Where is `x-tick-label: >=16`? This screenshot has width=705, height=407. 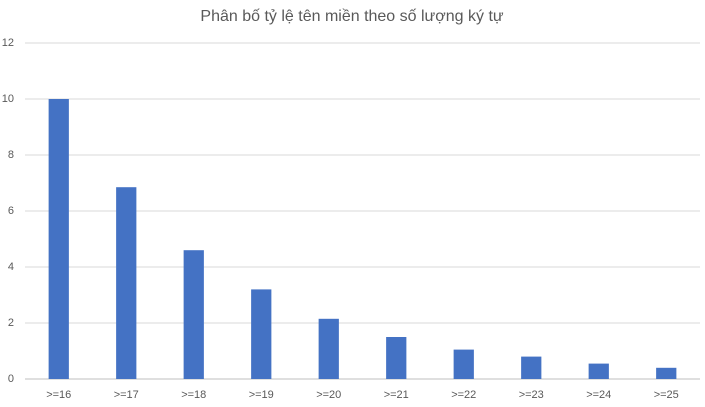
x-tick-label: >=16 is located at coordinates (58, 395).